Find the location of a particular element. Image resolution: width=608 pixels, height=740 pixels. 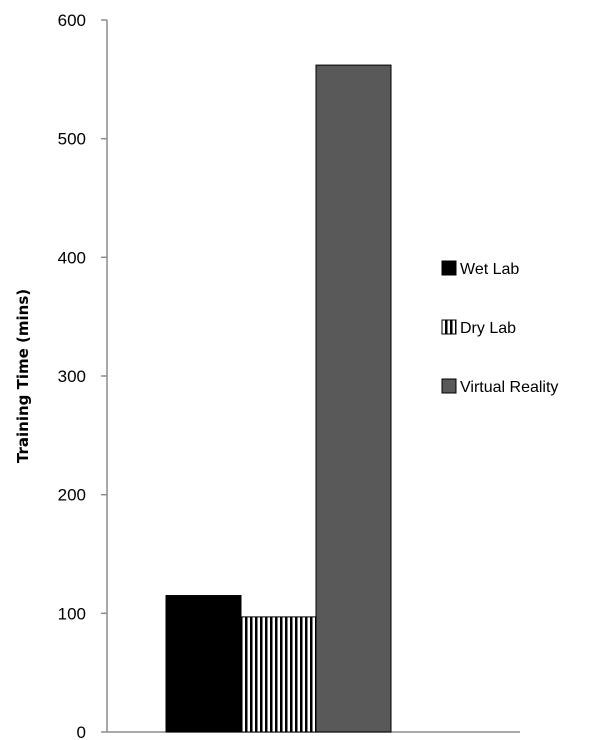

y-axis-title: Training Time (mins) is located at coordinates (23, 376).